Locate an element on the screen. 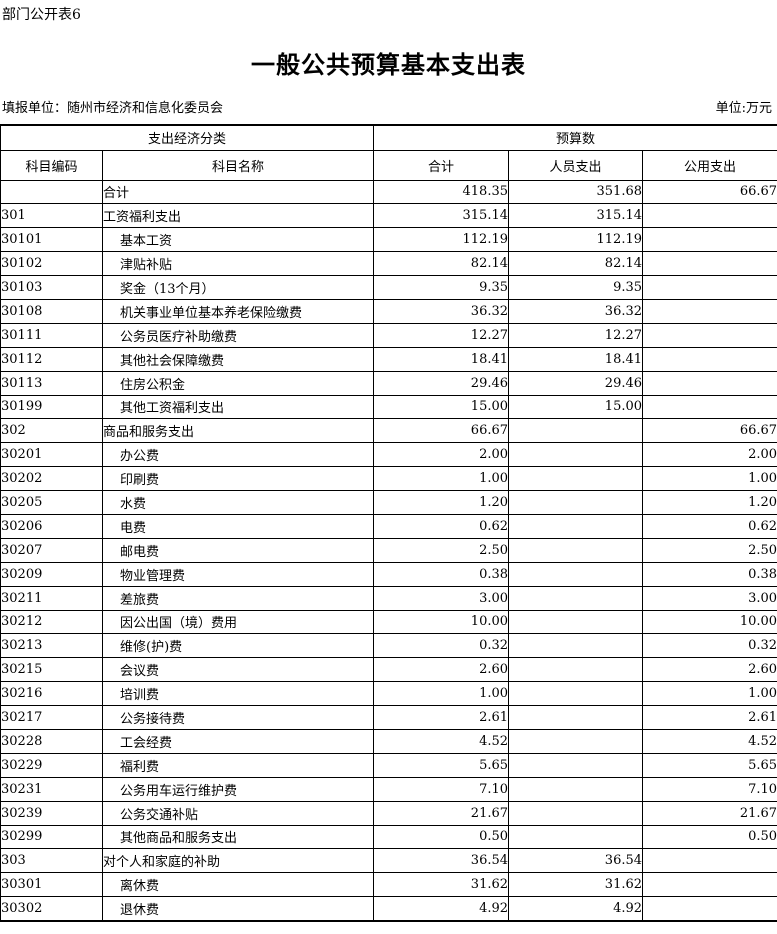 The width and height of the screenshot is (777, 934). table-row: 30228 工会经费 4.52 4.52 is located at coordinates (388, 741).